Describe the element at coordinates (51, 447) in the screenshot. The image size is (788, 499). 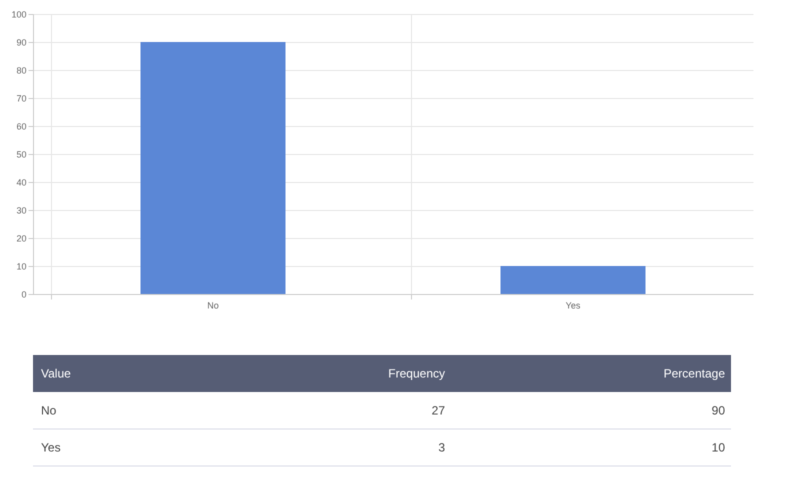
I see `category-label: Yes` at that location.